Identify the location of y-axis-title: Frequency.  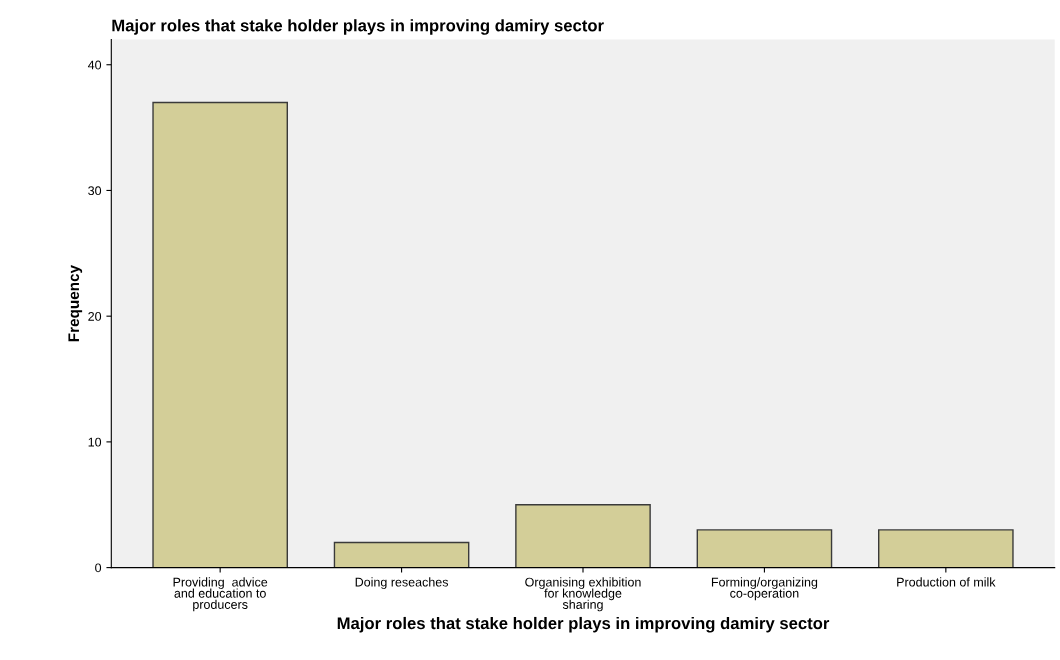
(75, 303).